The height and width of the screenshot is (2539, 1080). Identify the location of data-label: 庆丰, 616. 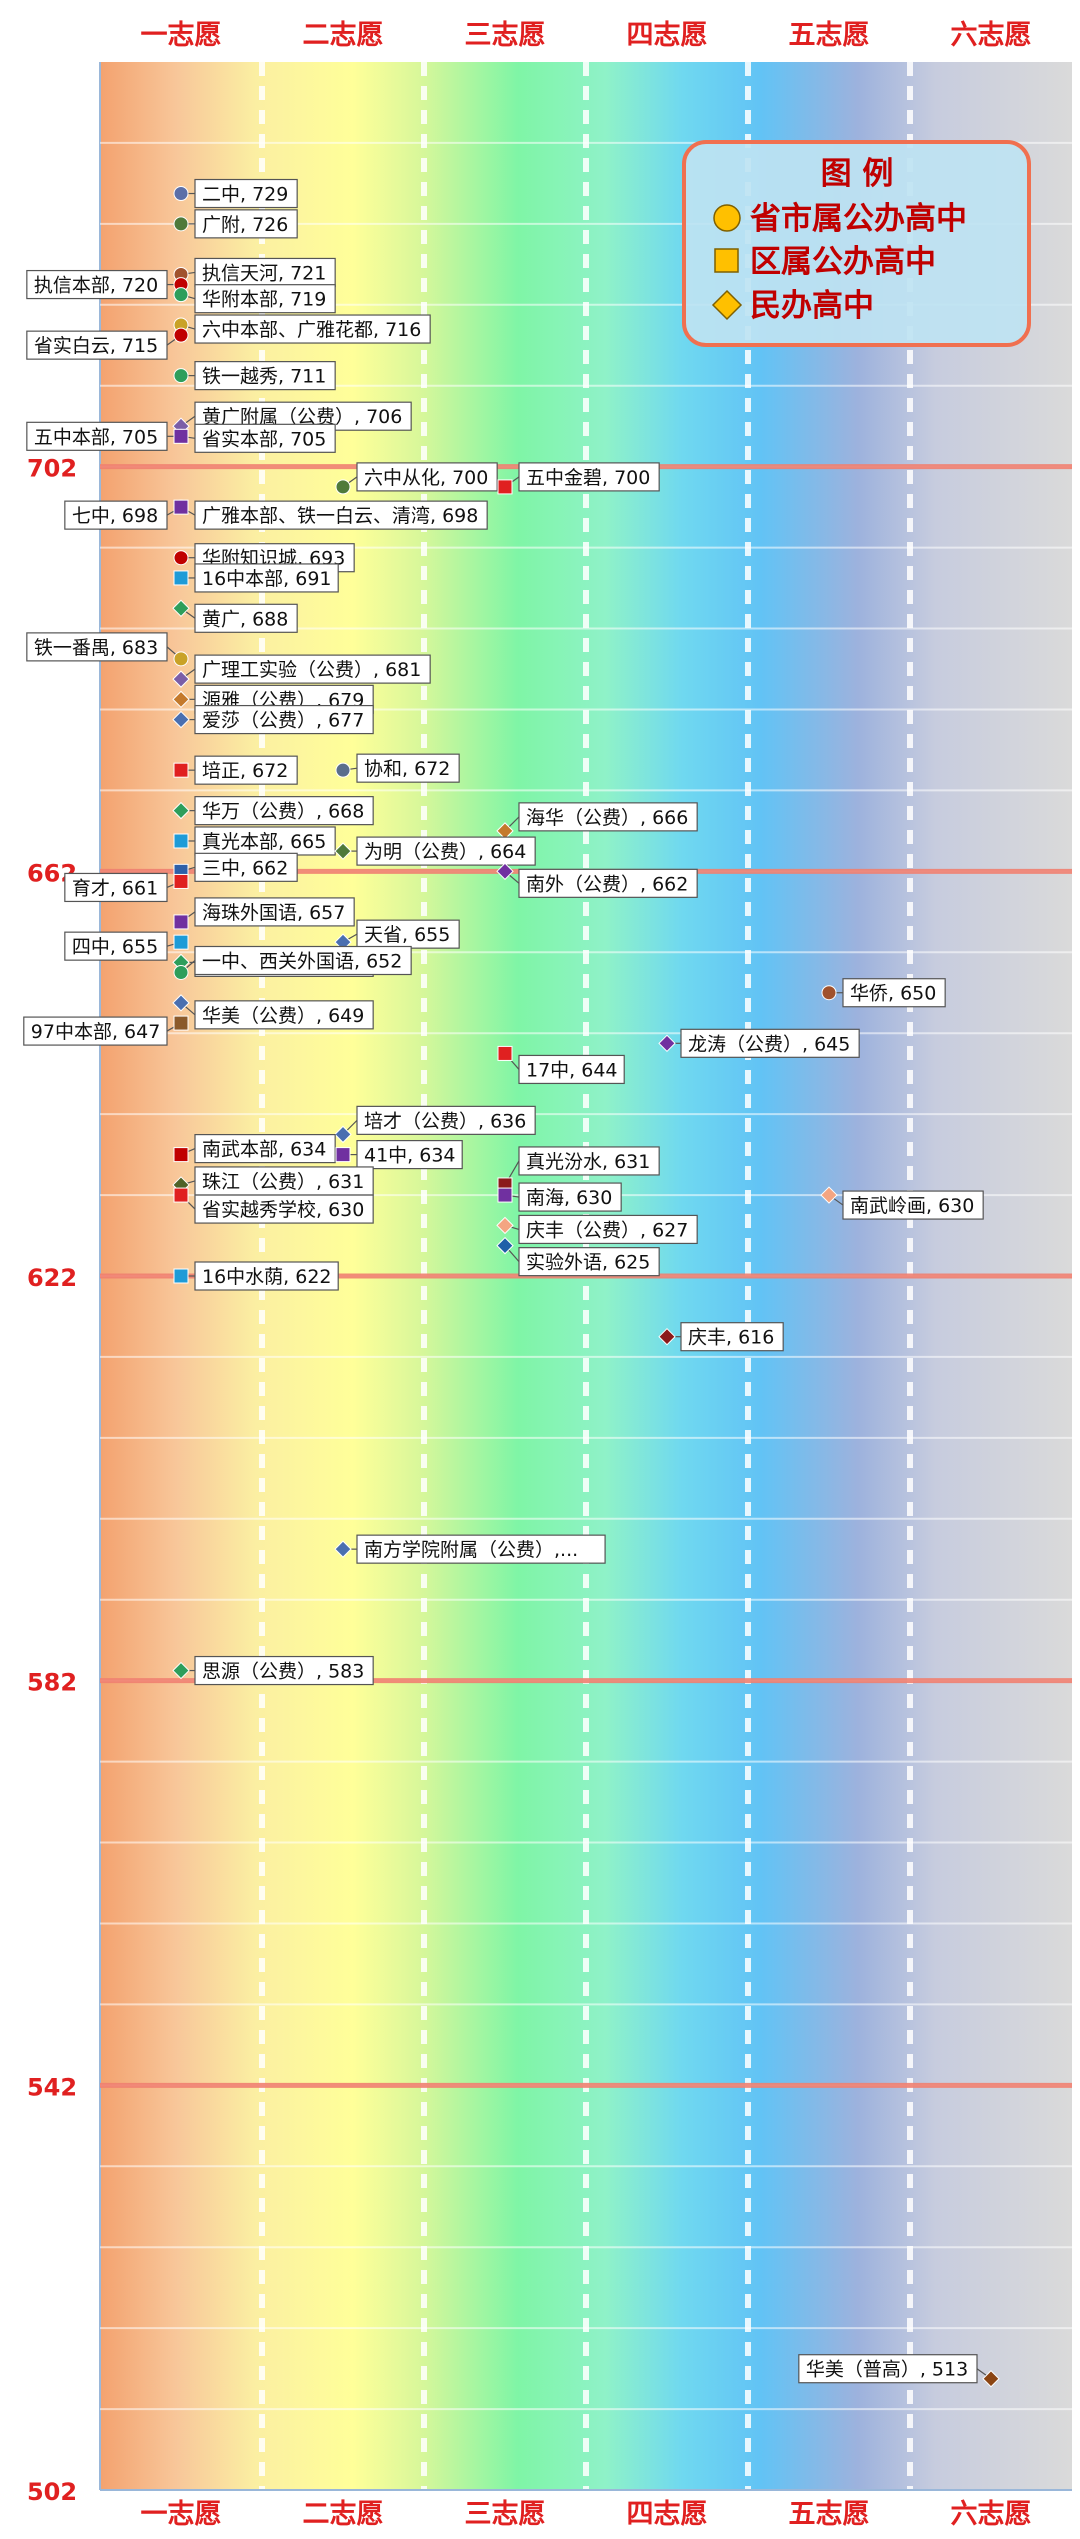
(731, 1338).